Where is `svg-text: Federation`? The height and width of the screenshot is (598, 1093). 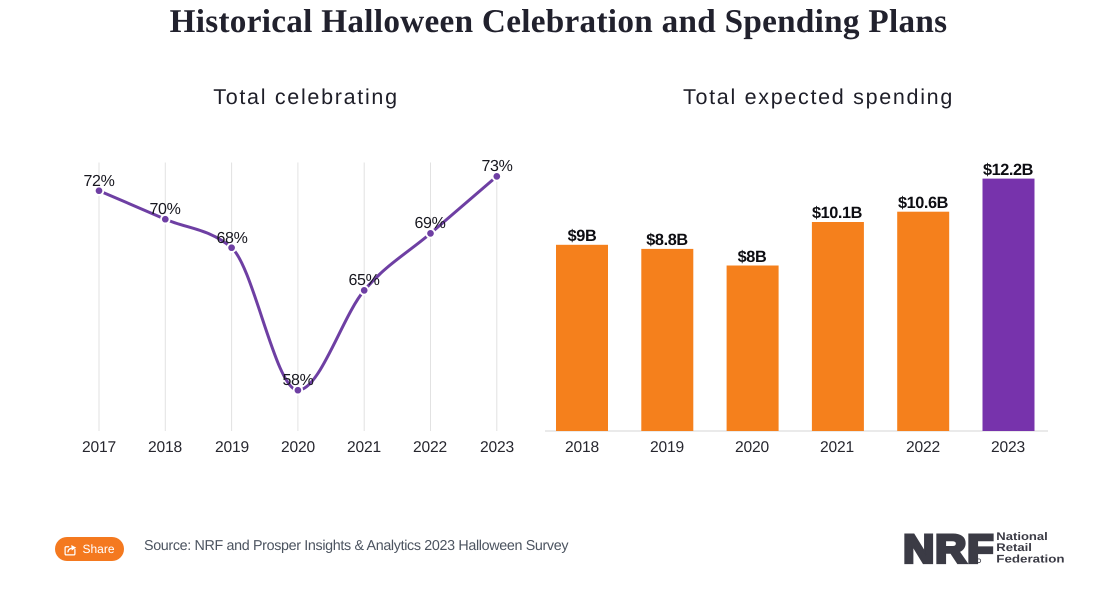 svg-text: Federation is located at coordinates (1030, 560).